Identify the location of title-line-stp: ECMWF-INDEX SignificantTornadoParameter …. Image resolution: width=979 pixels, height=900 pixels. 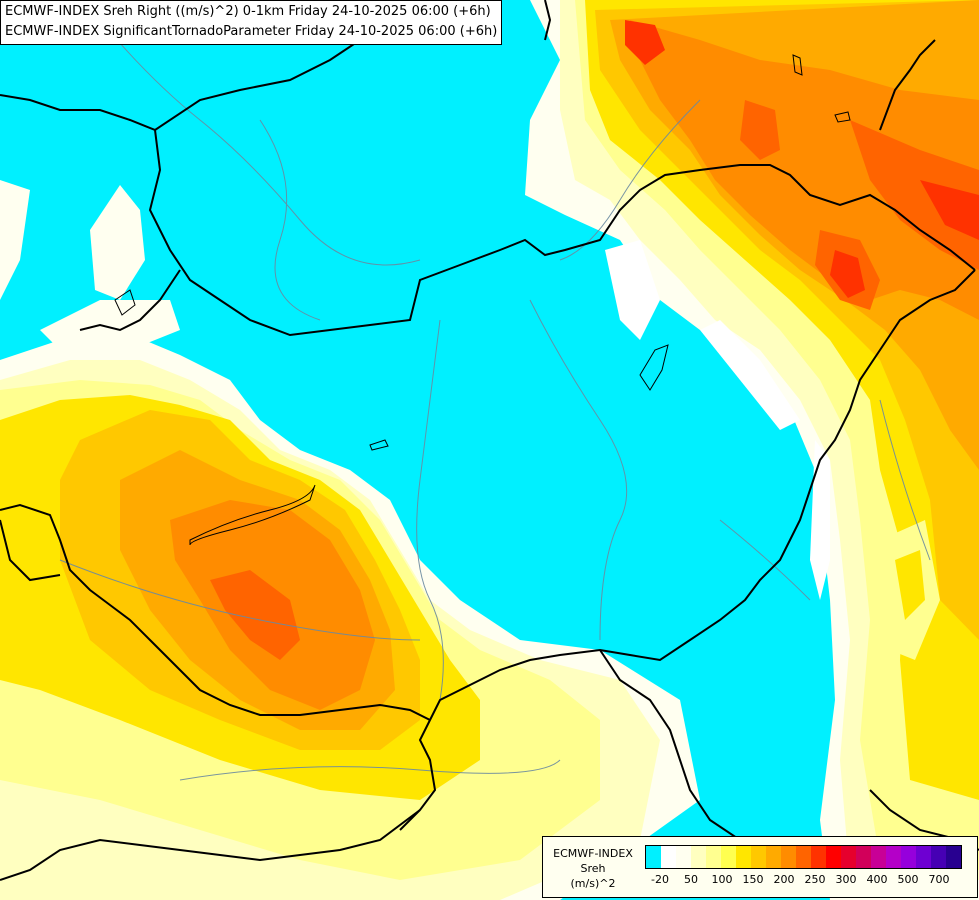
(251, 31).